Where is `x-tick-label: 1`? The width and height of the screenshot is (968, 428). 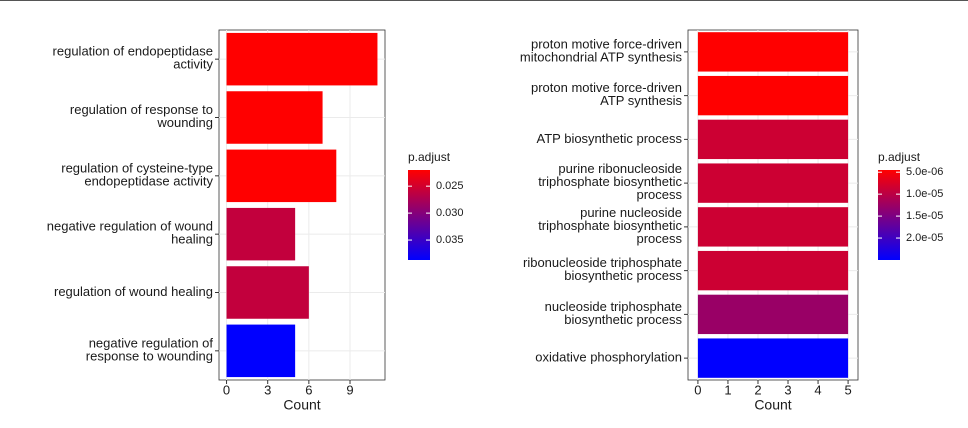 x-tick-label: 1 is located at coordinates (727, 389).